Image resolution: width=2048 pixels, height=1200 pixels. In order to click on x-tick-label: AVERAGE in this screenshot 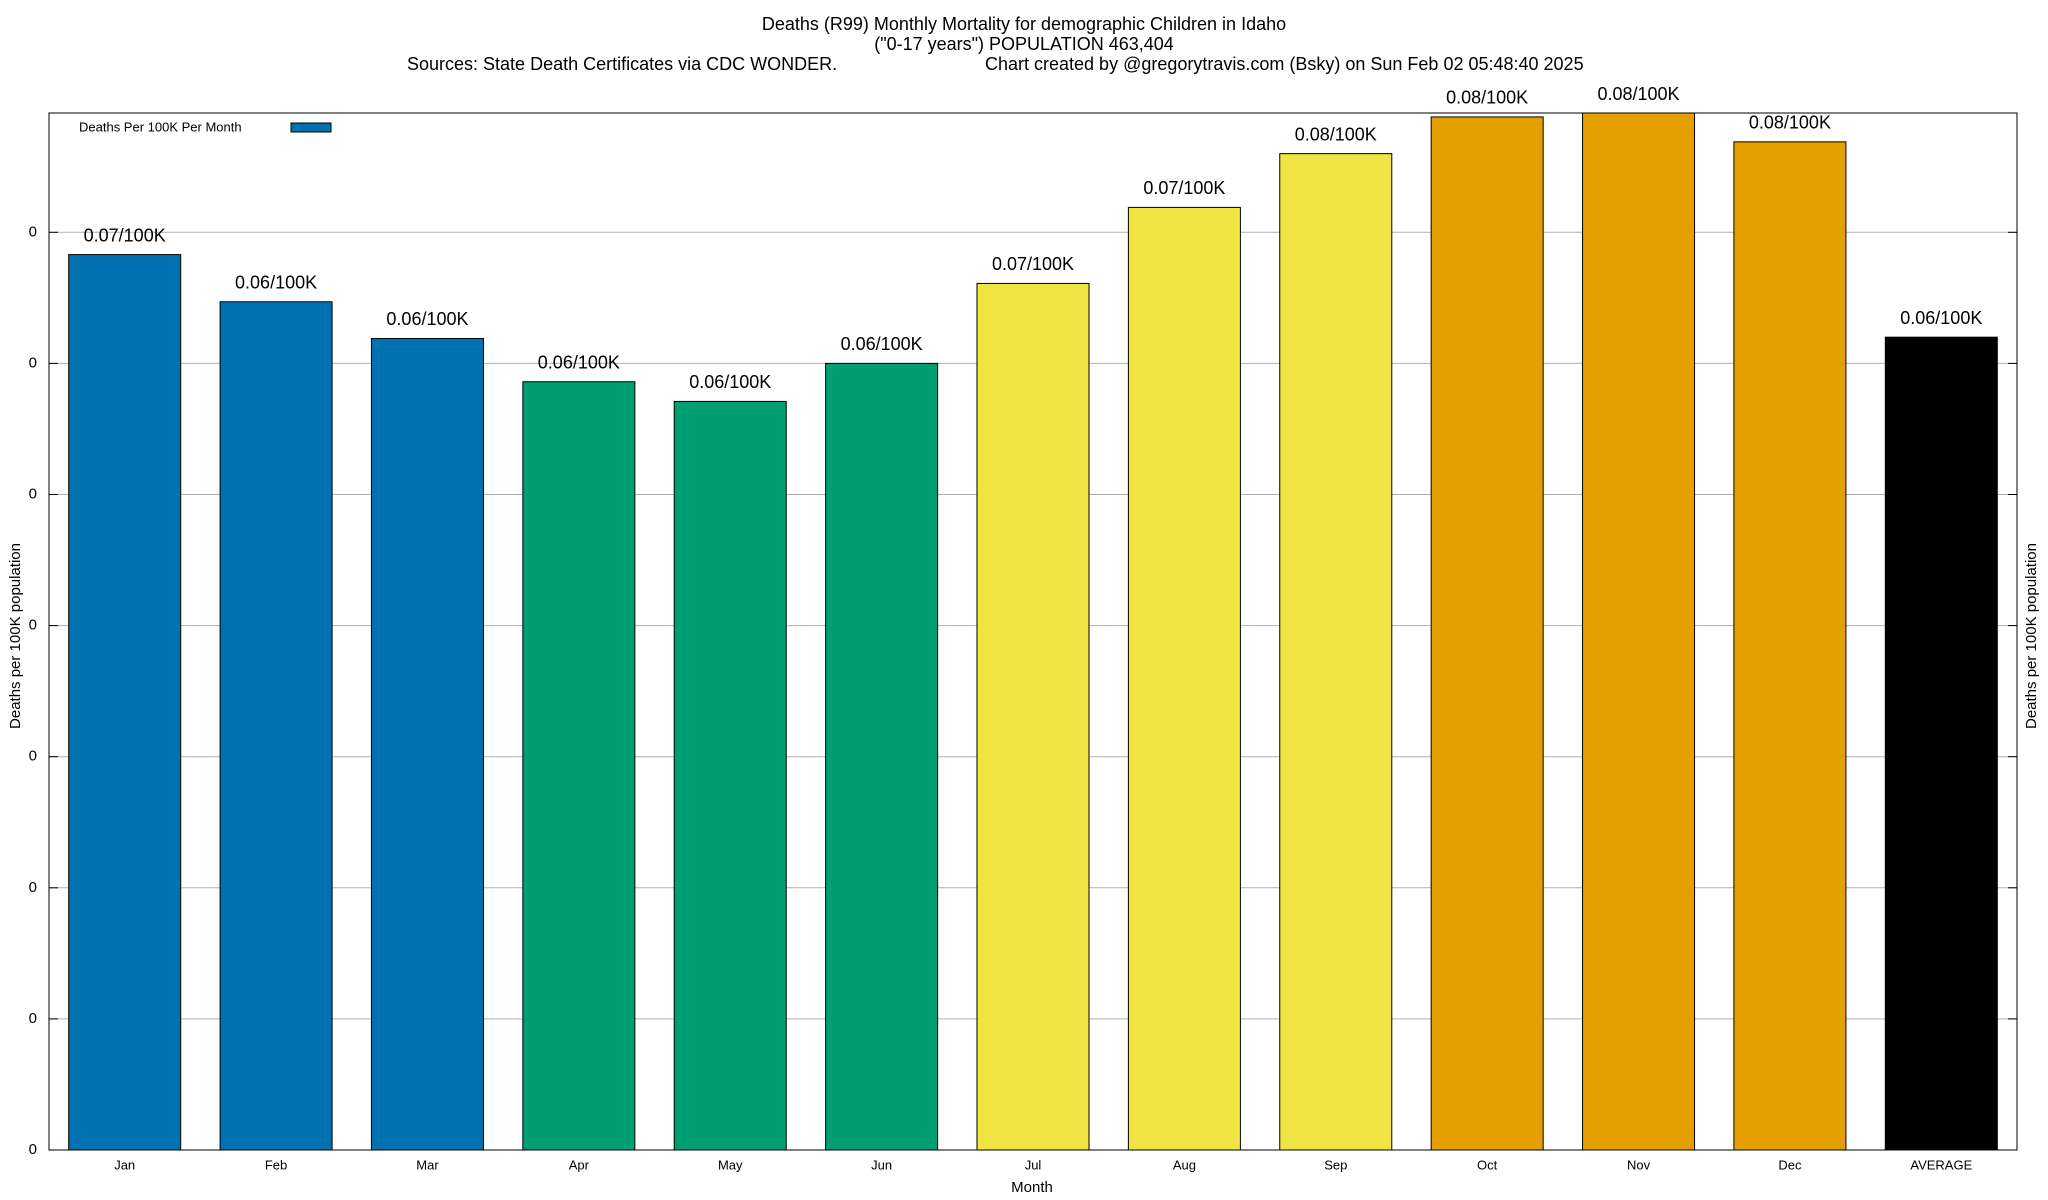, I will do `click(1941, 1164)`.